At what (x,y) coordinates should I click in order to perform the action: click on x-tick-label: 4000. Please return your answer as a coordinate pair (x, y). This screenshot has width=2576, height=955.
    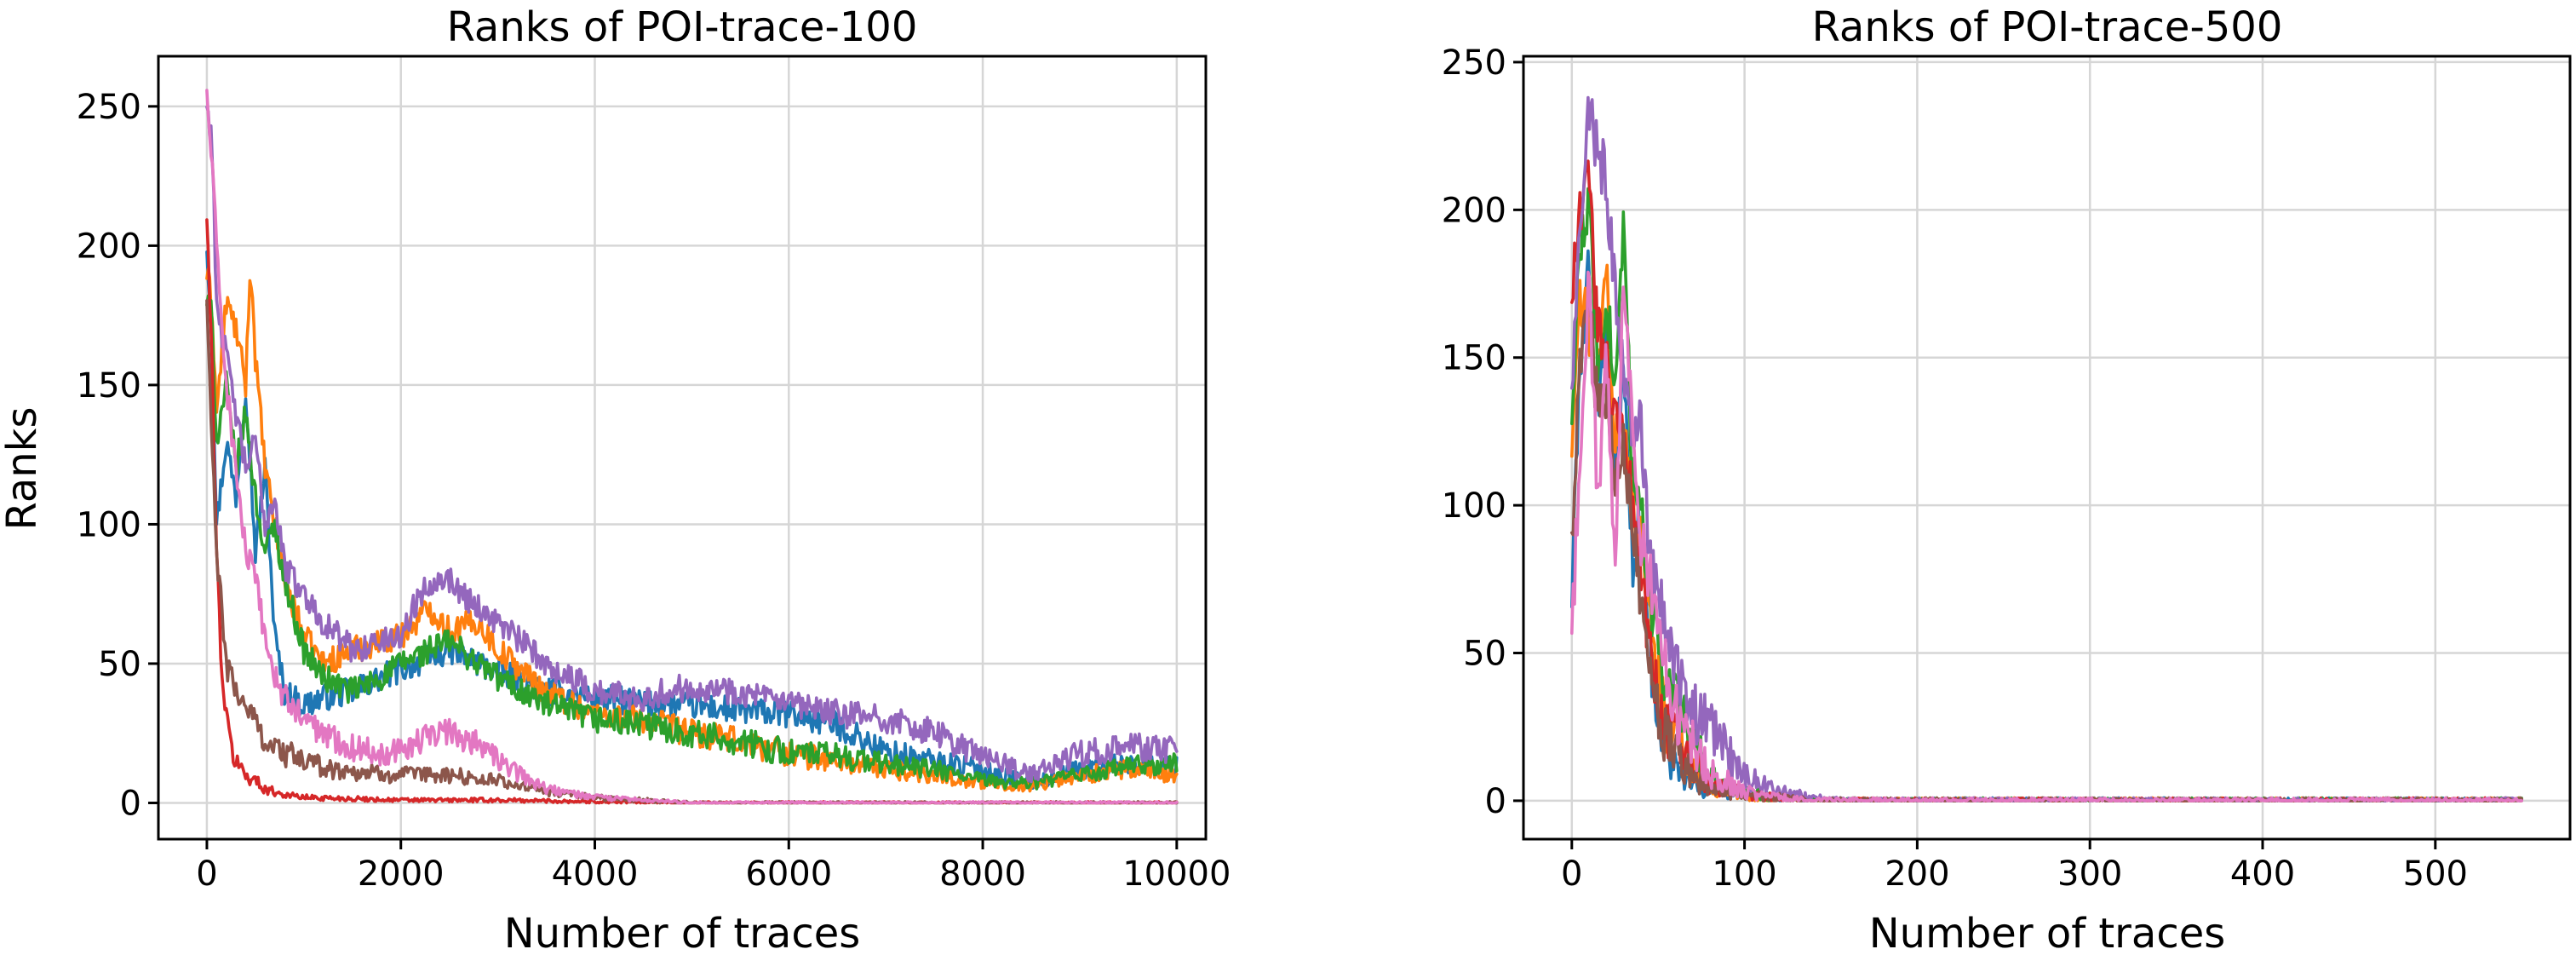
    Looking at the image, I should click on (595, 874).